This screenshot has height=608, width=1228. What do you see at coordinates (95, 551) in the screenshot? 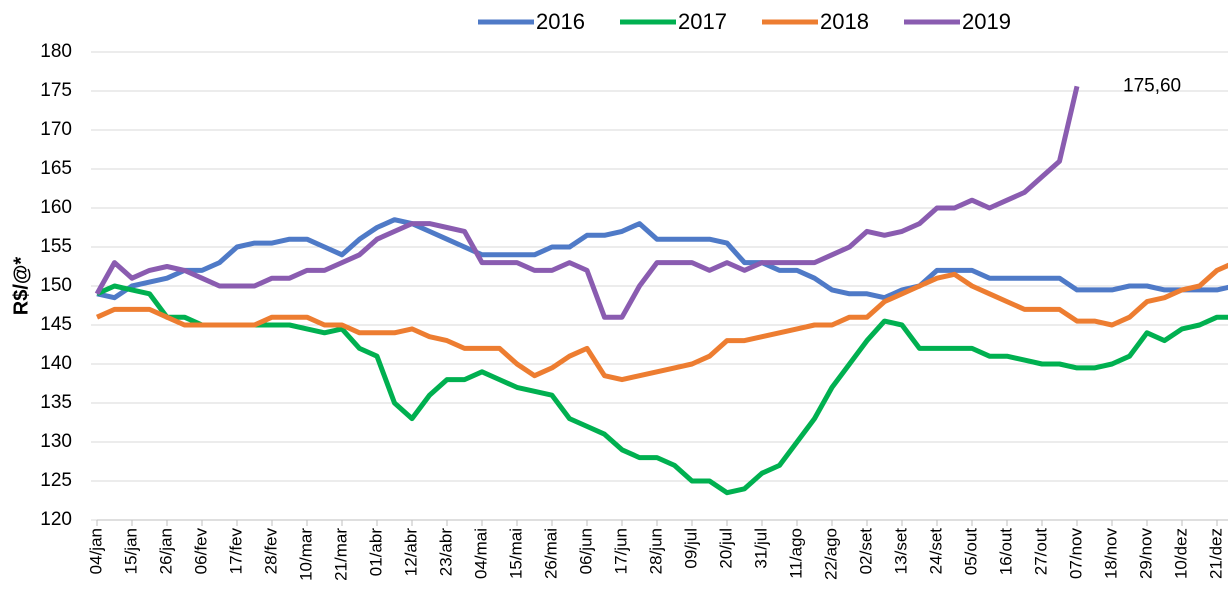
I see `x-tick-label: 04/jan` at bounding box center [95, 551].